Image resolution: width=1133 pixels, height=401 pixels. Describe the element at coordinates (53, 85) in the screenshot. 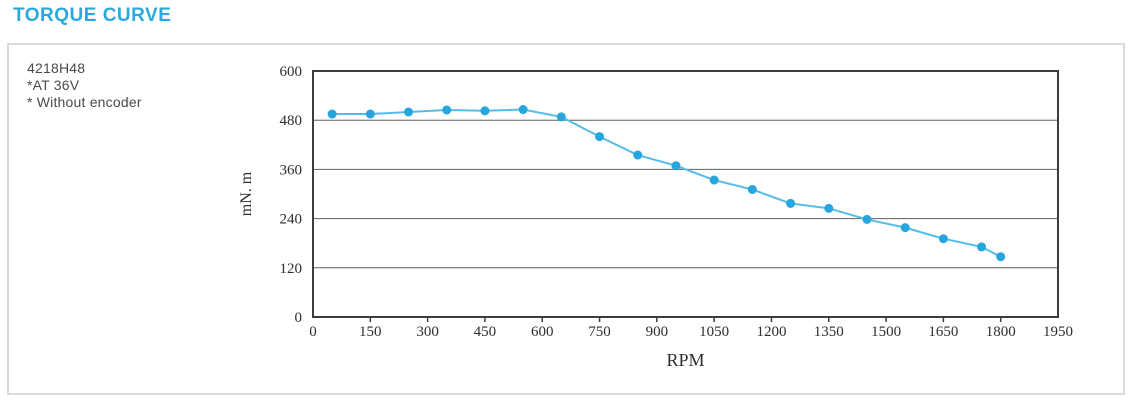

I see `voltage-note: *AT 36V` at that location.